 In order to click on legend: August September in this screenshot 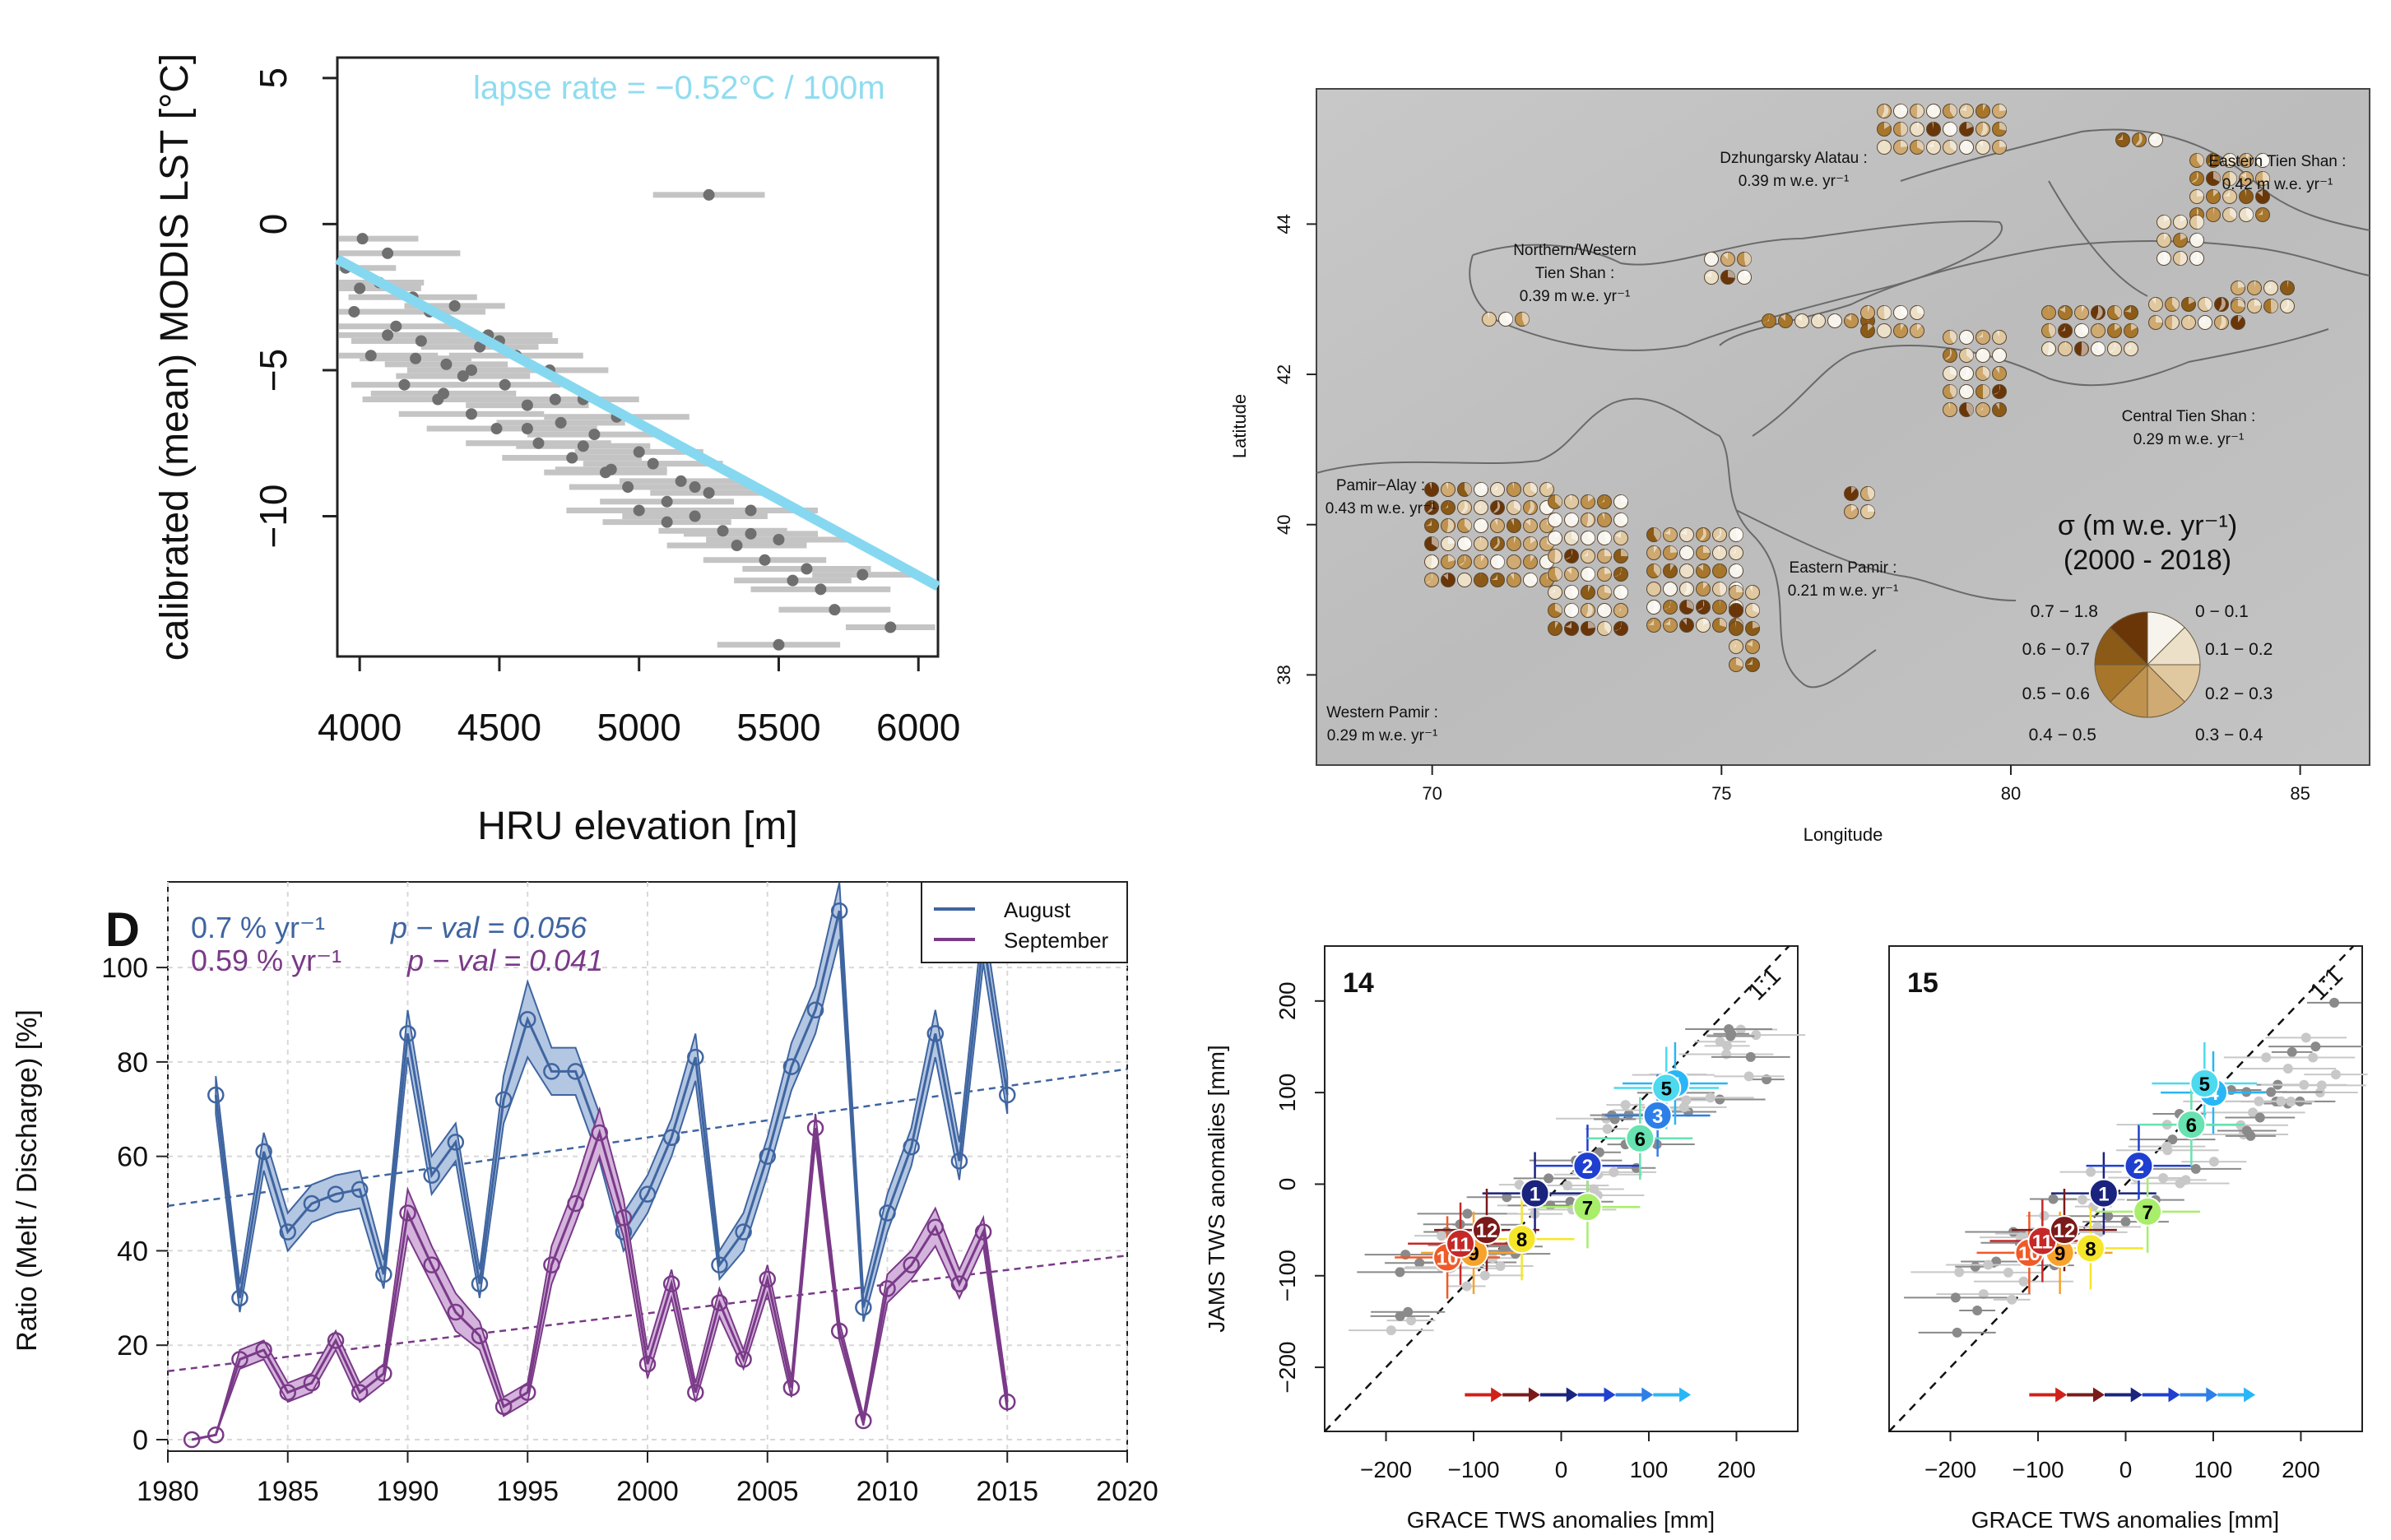, I will do `click(1024, 922)`.